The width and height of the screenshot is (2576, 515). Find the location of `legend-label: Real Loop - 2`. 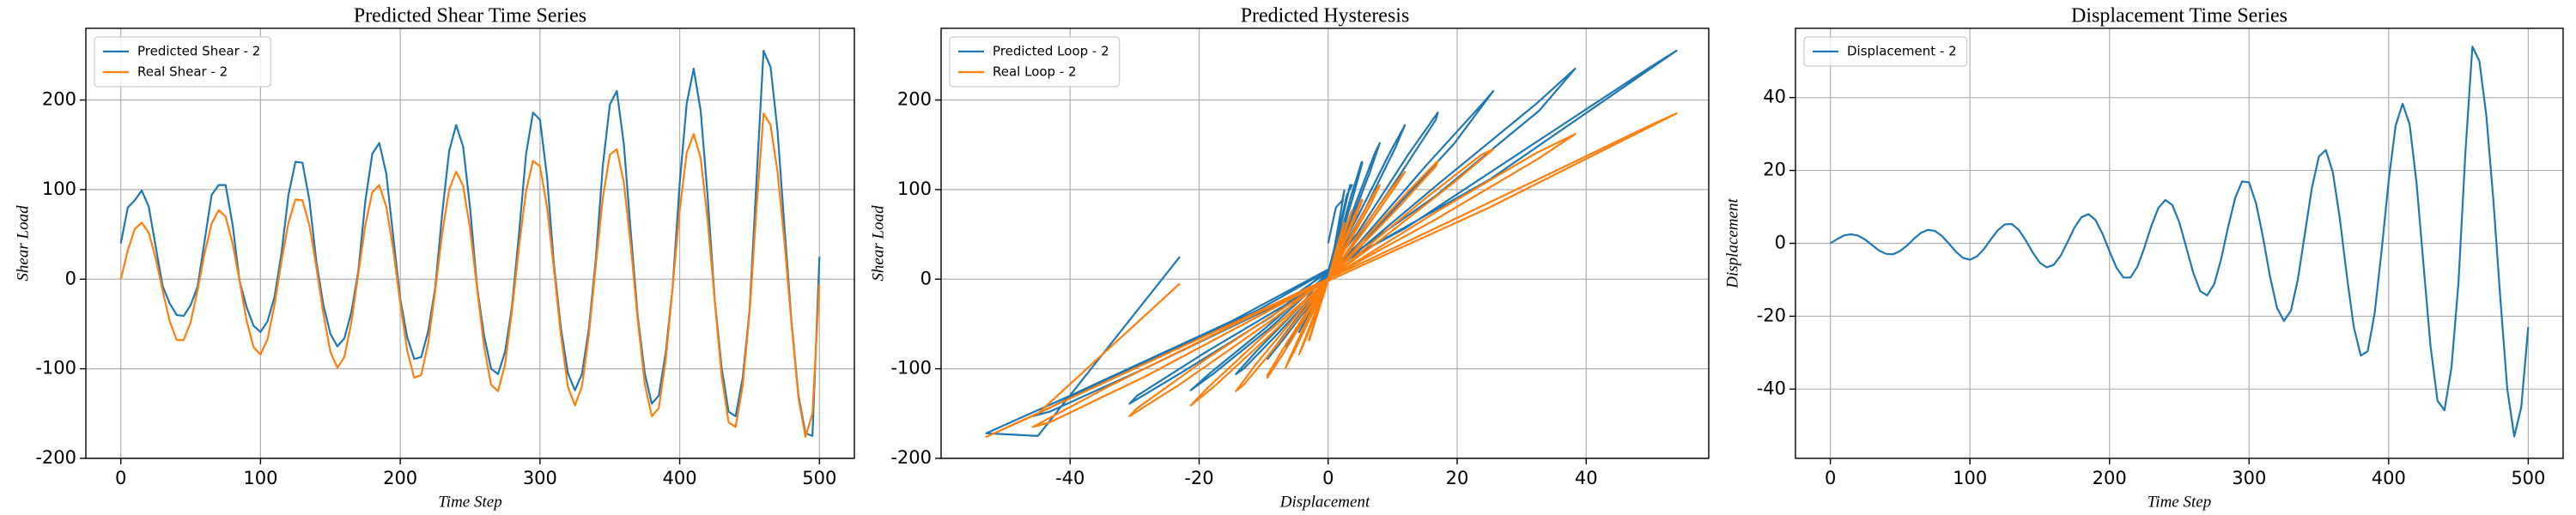

legend-label: Real Loop - 2 is located at coordinates (1035, 72).